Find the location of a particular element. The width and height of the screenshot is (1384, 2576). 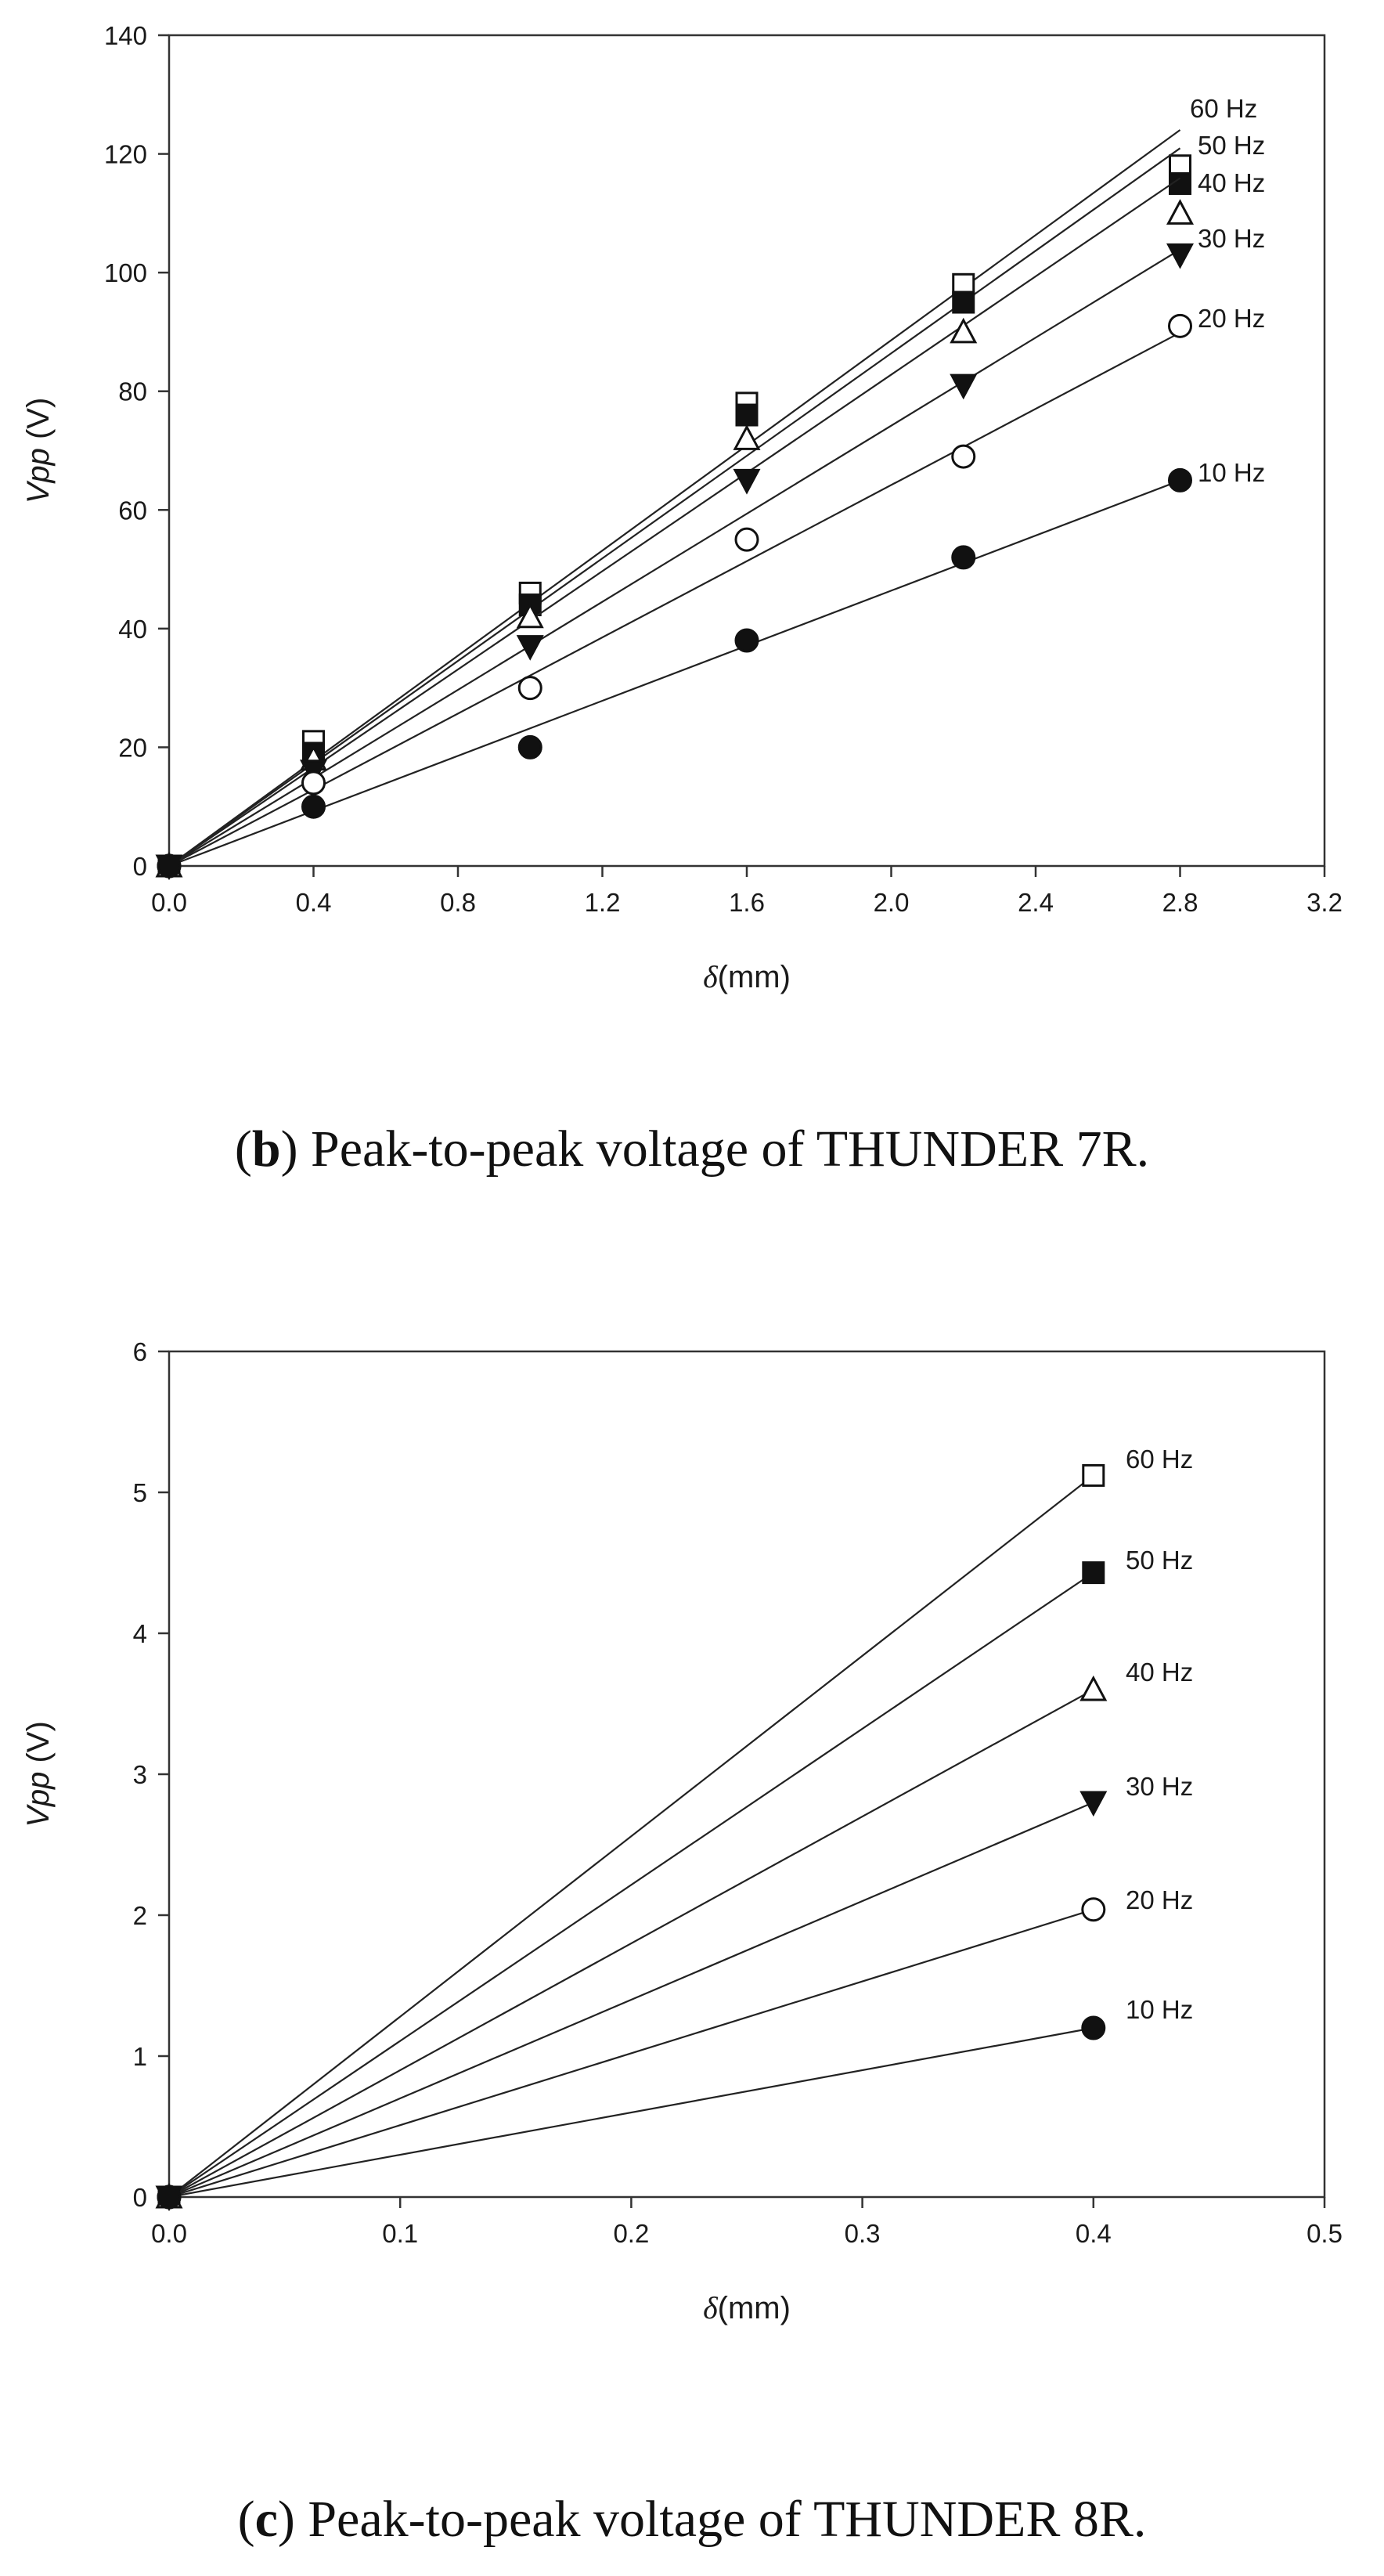

fit-line-30-hz is located at coordinates (631, 2000).